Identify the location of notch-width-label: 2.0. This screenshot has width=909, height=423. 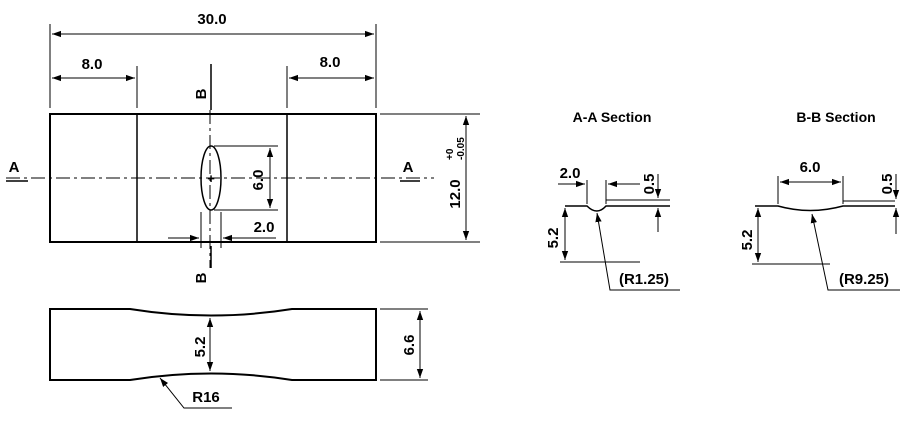
(264, 227).